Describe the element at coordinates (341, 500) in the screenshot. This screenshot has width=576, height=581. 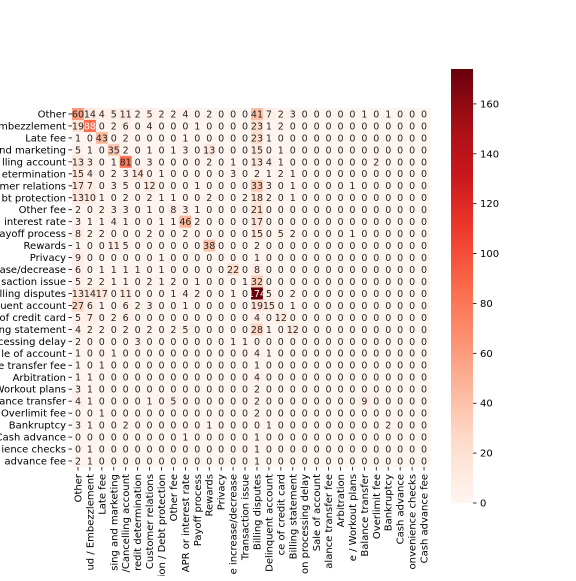
I see `x-axis-tick-label: Arbitration` at that location.